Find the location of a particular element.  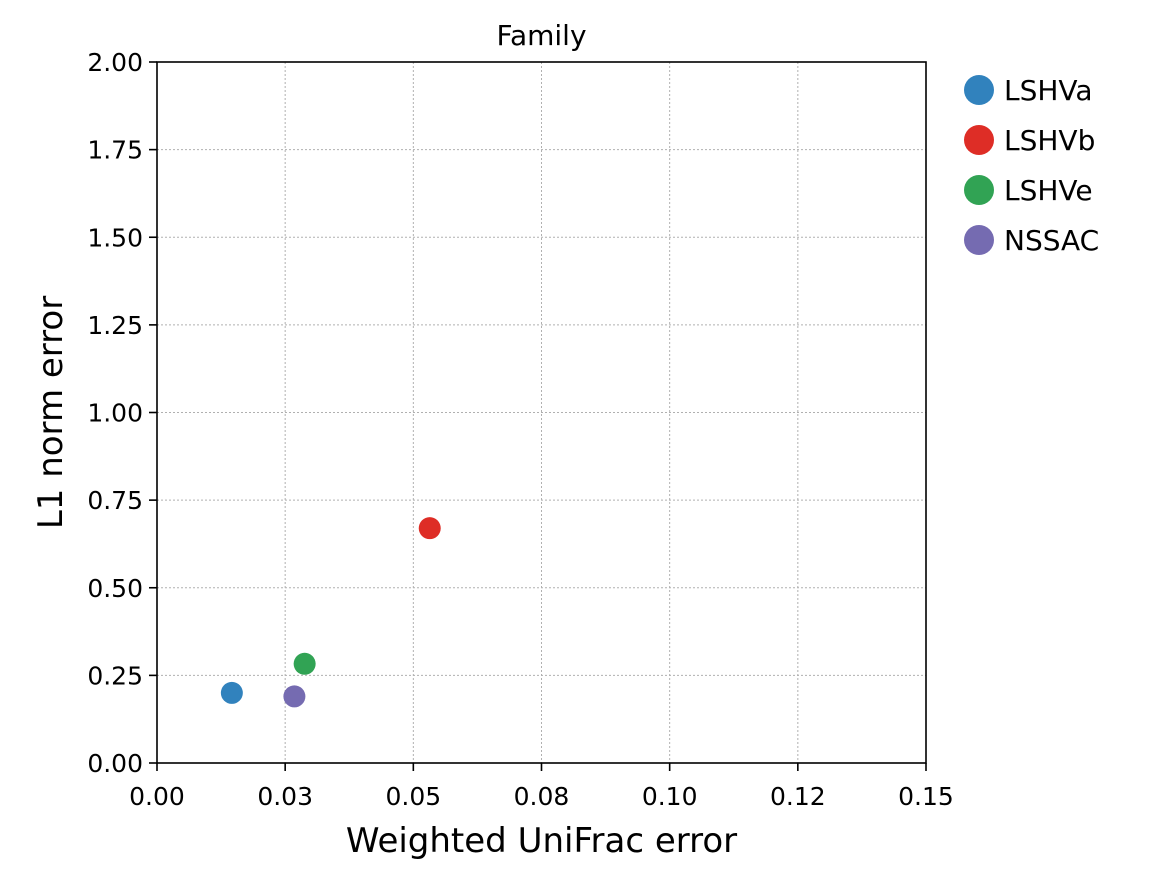

data-point-lshva is located at coordinates (231, 692).